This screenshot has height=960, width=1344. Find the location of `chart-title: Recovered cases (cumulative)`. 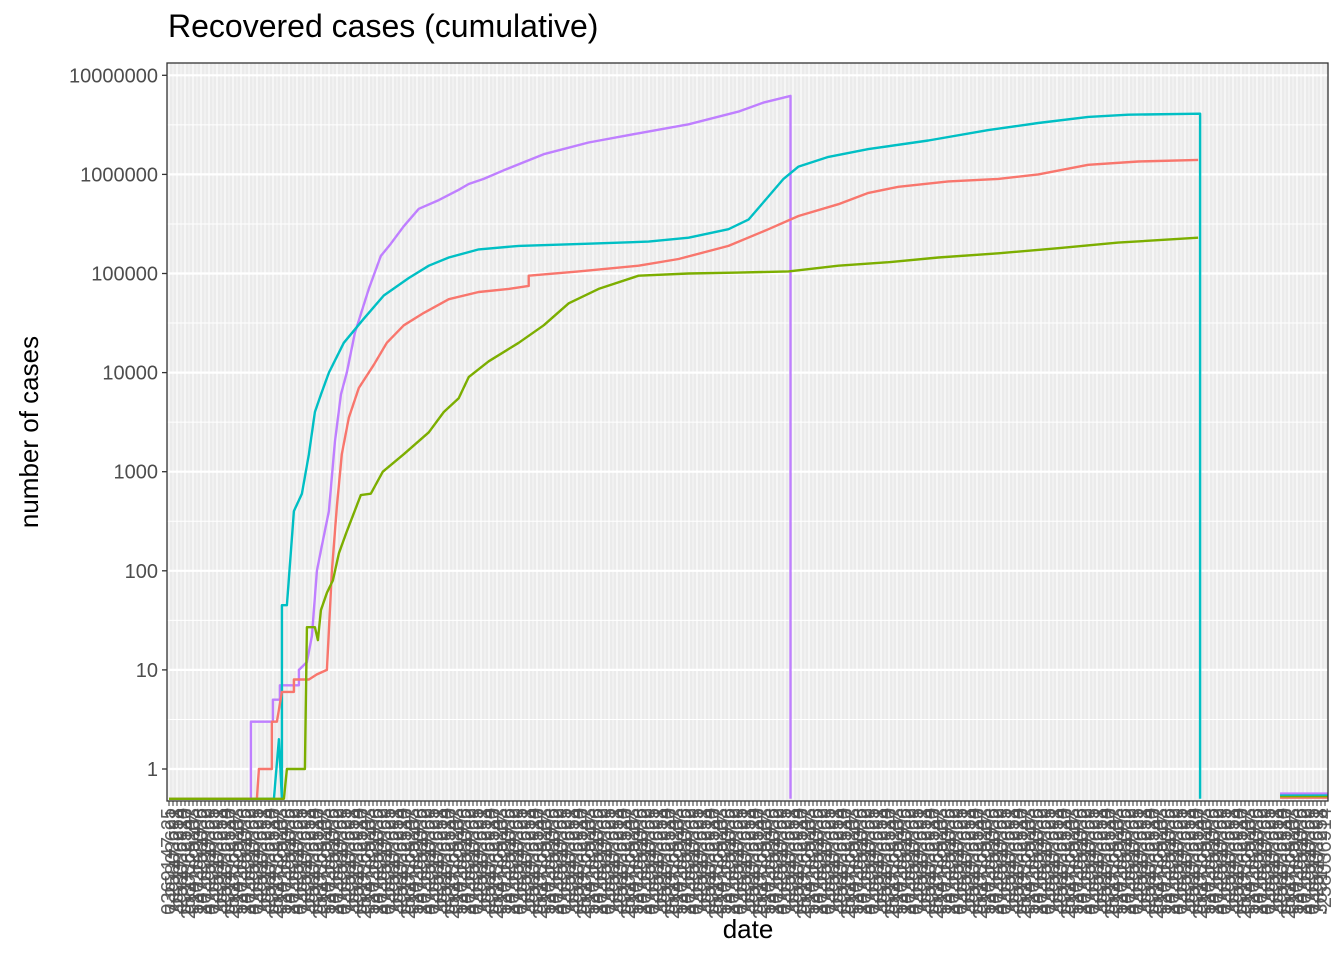

chart-title: Recovered cases (cumulative) is located at coordinates (383, 26).